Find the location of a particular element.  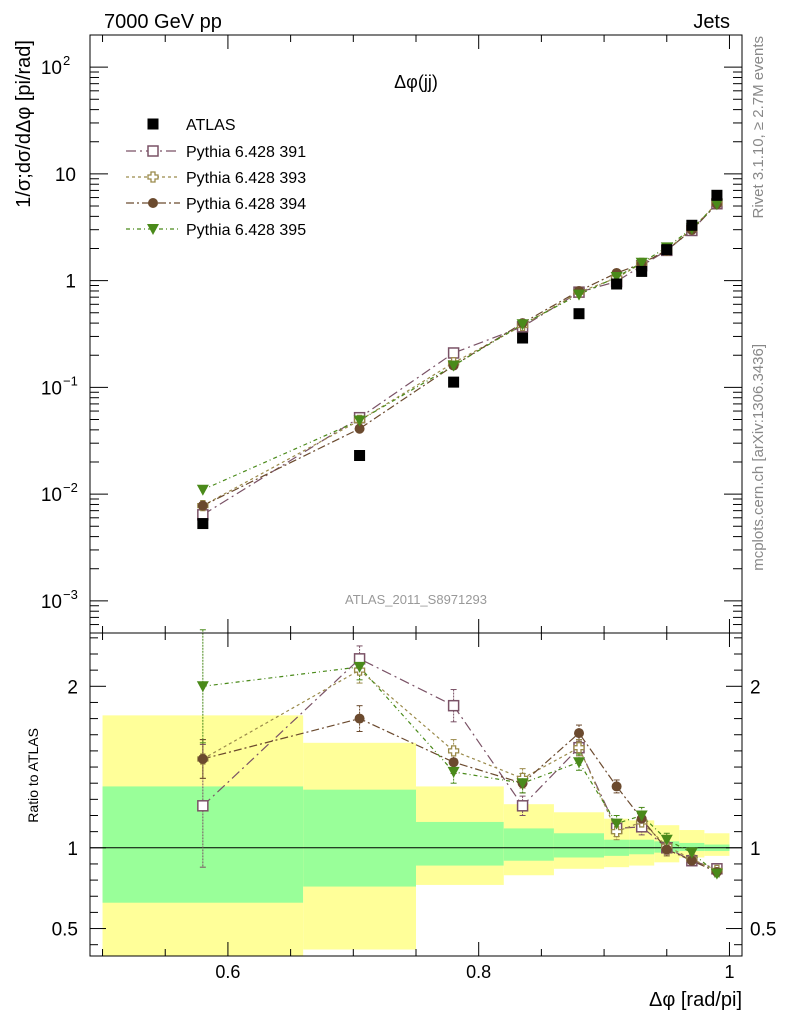

watermark-label: ATLAS_2011_S8971293 is located at coordinates (416, 599).